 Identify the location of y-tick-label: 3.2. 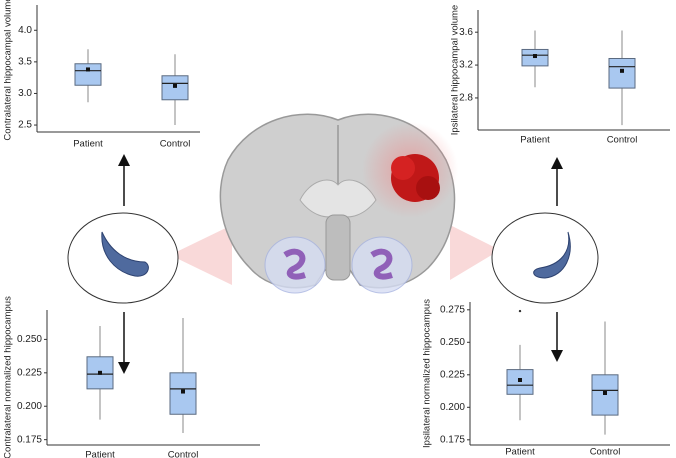
(466, 65).